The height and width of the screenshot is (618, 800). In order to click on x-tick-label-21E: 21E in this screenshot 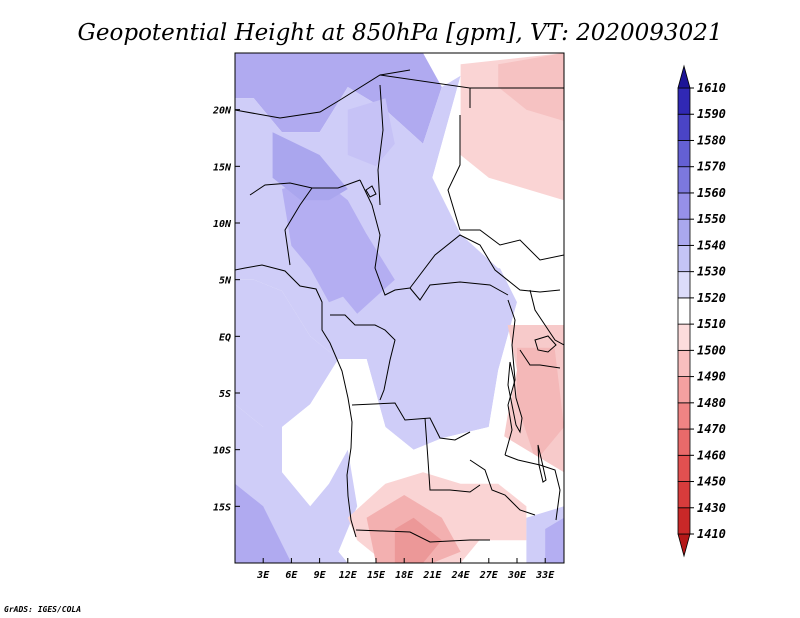, I will do `click(432, 575)`.